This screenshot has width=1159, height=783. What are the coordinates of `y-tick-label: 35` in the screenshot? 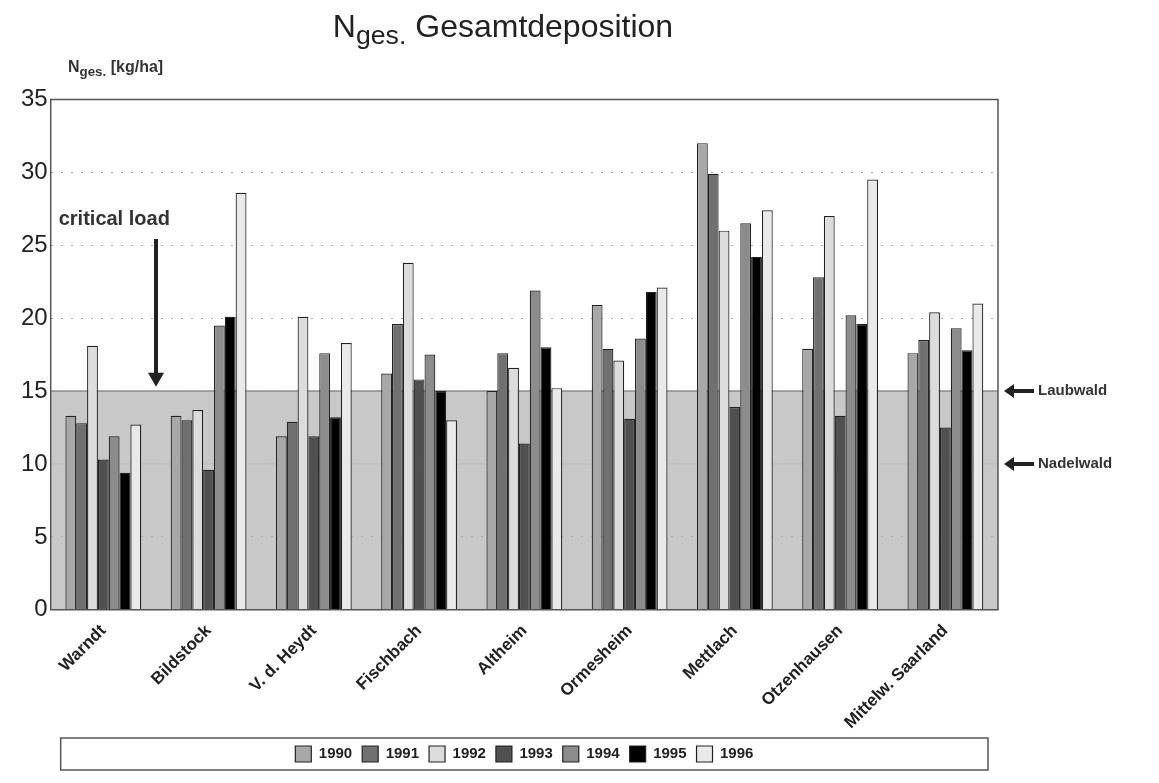 It's located at (34, 98).